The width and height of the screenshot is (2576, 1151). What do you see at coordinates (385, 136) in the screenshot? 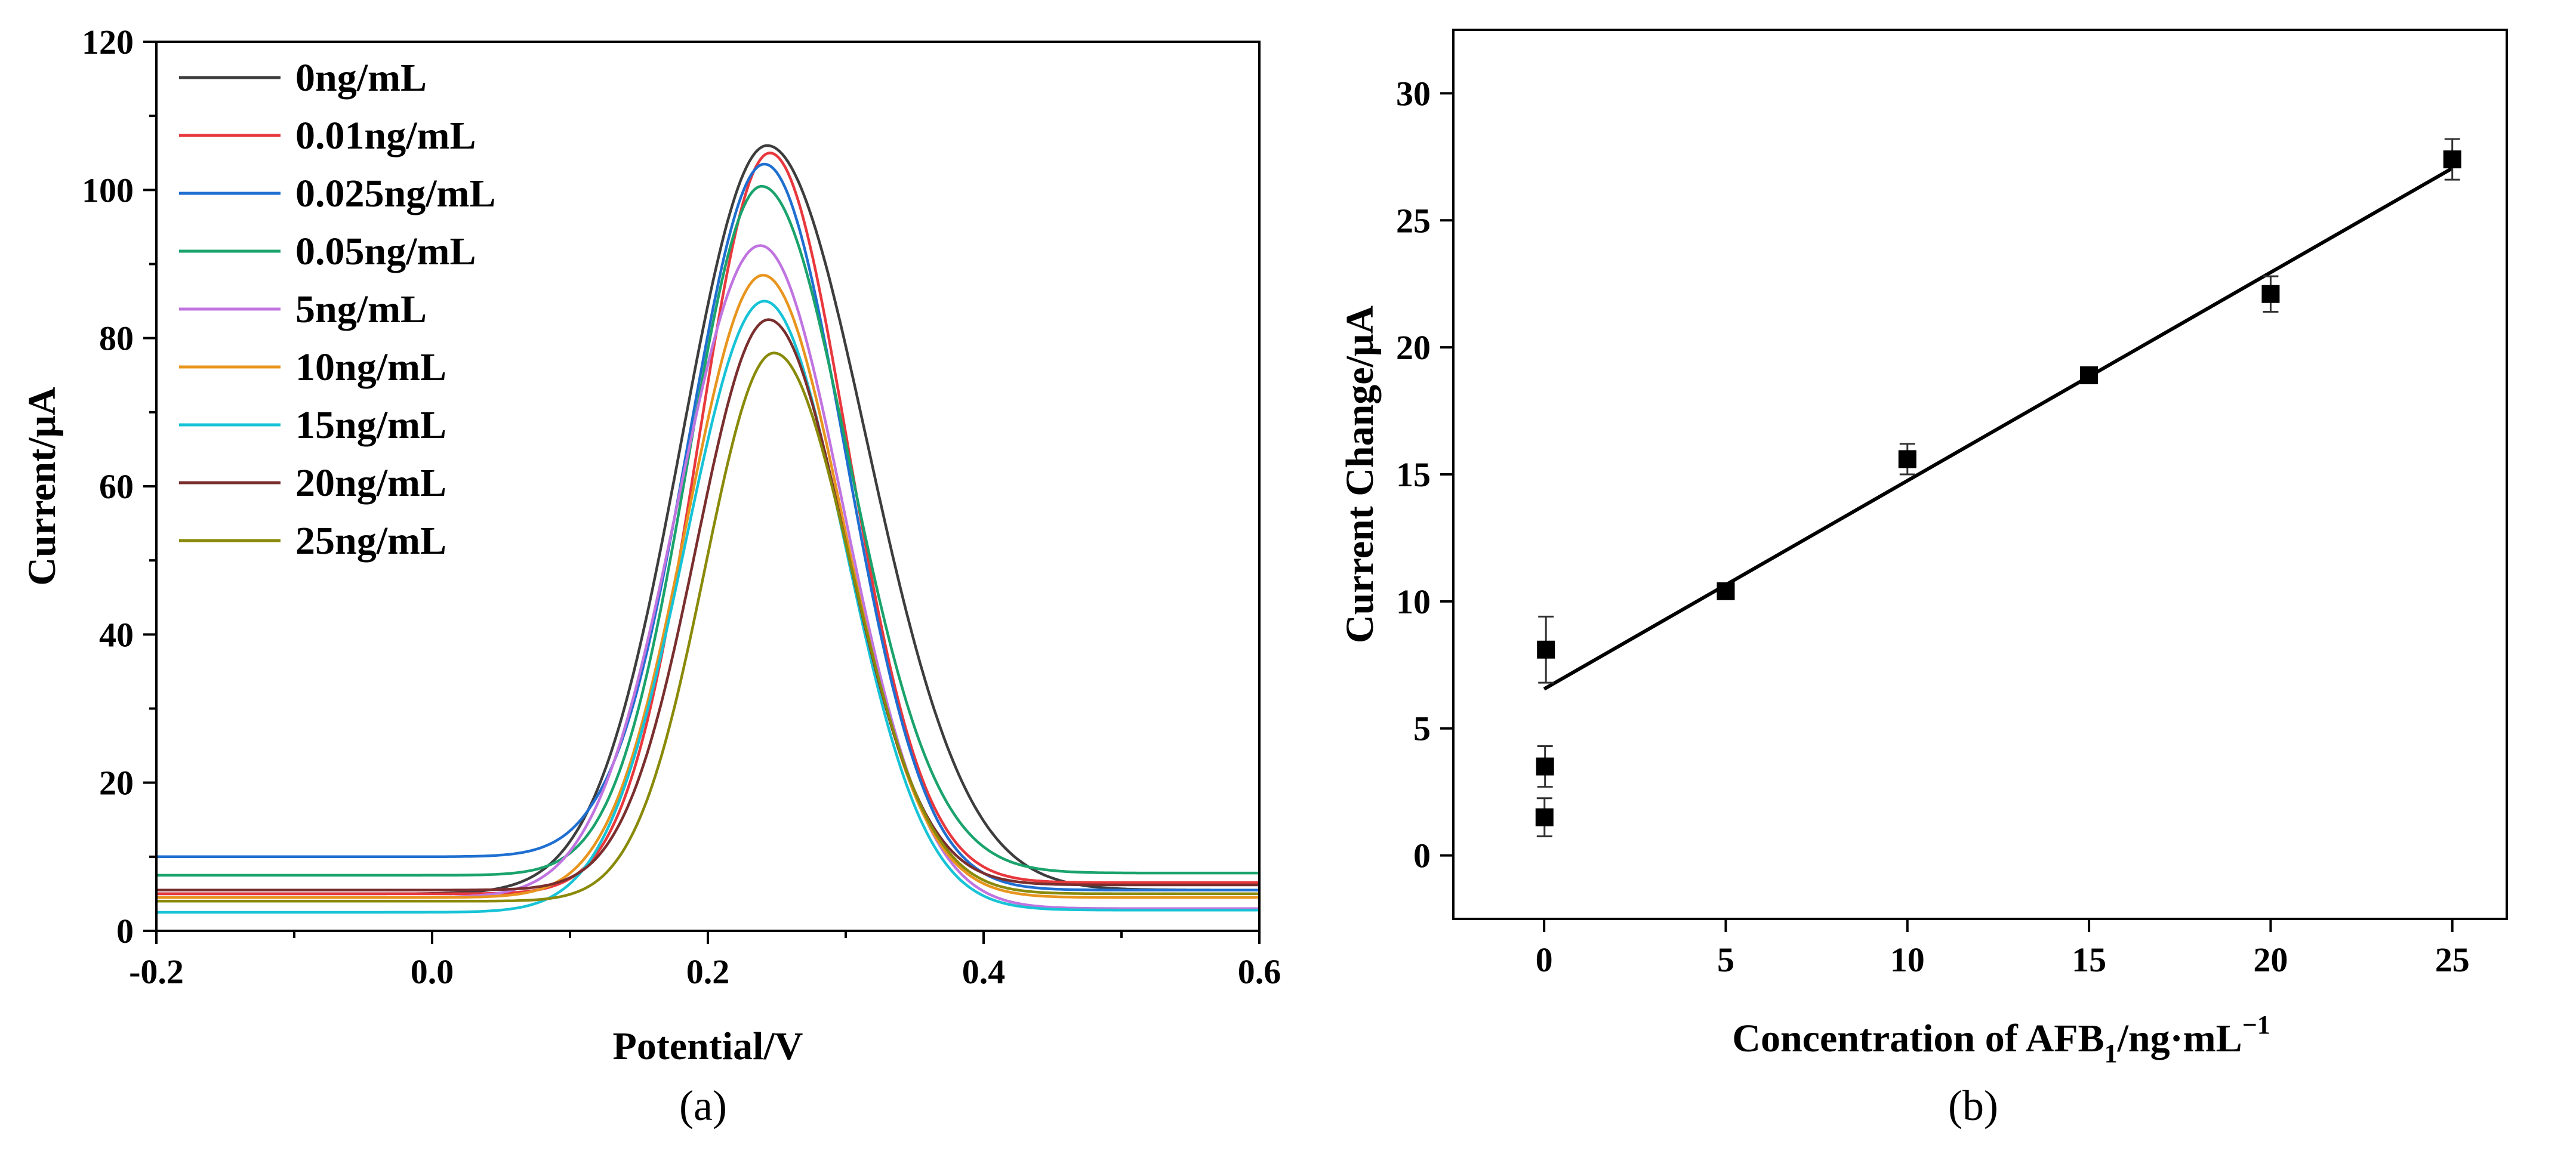
I see `legend-label: 0.01ng/mL` at bounding box center [385, 136].